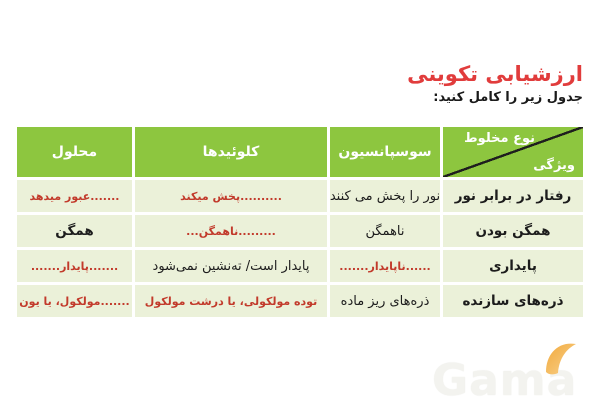  What do you see at coordinates (513, 231) in the screenshot?
I see `row-label-homogeneity: همگن بودن` at bounding box center [513, 231].